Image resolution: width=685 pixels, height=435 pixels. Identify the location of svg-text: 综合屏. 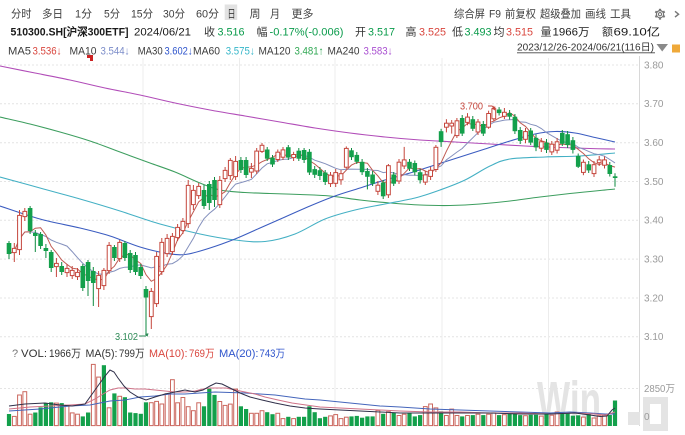
(469, 14).